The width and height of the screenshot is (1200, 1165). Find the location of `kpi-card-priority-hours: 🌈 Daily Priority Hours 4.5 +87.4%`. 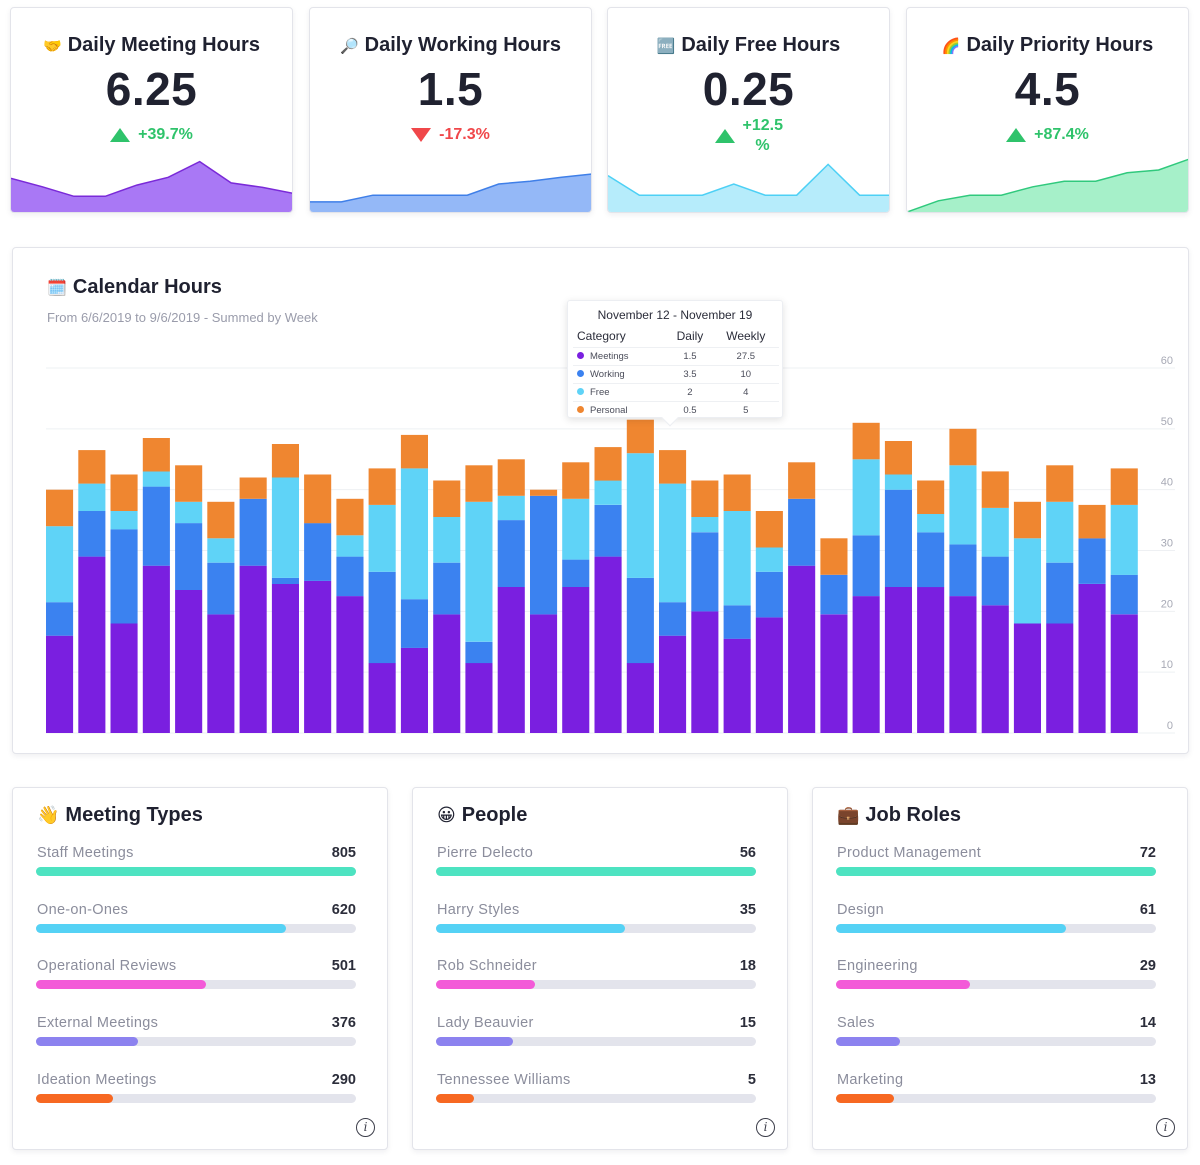

kpi-card-priority-hours: 🌈 Daily Priority Hours 4.5 +87.4% is located at coordinates (1047, 110).